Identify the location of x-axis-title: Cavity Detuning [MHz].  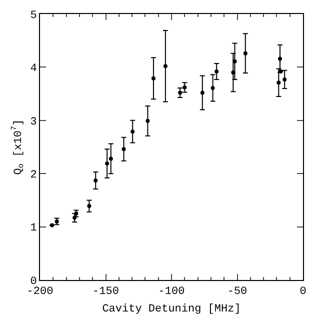
(171, 309).